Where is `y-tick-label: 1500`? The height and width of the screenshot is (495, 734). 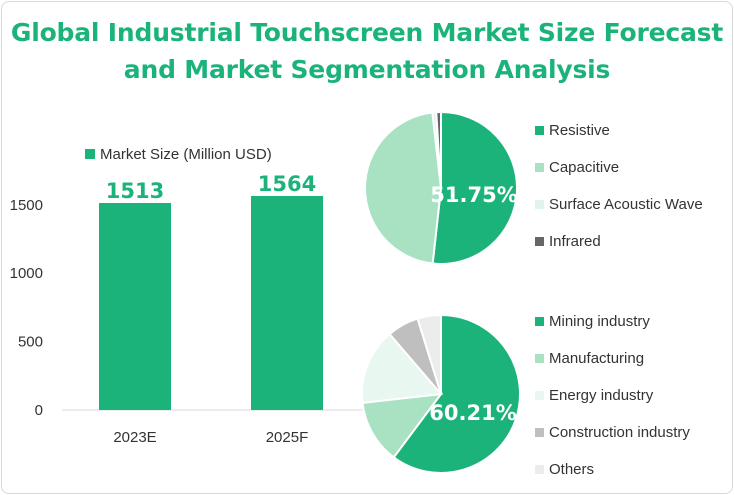
y-tick-label: 1500 is located at coordinates (26, 205).